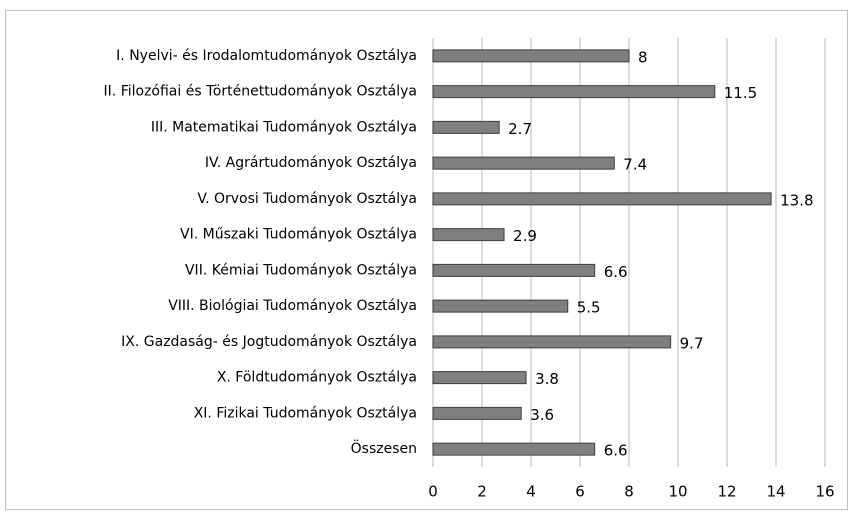 Image resolution: width=854 pixels, height=517 pixels. What do you see at coordinates (384, 448) in the screenshot?
I see `y-tick-label: Összesen` at bounding box center [384, 448].